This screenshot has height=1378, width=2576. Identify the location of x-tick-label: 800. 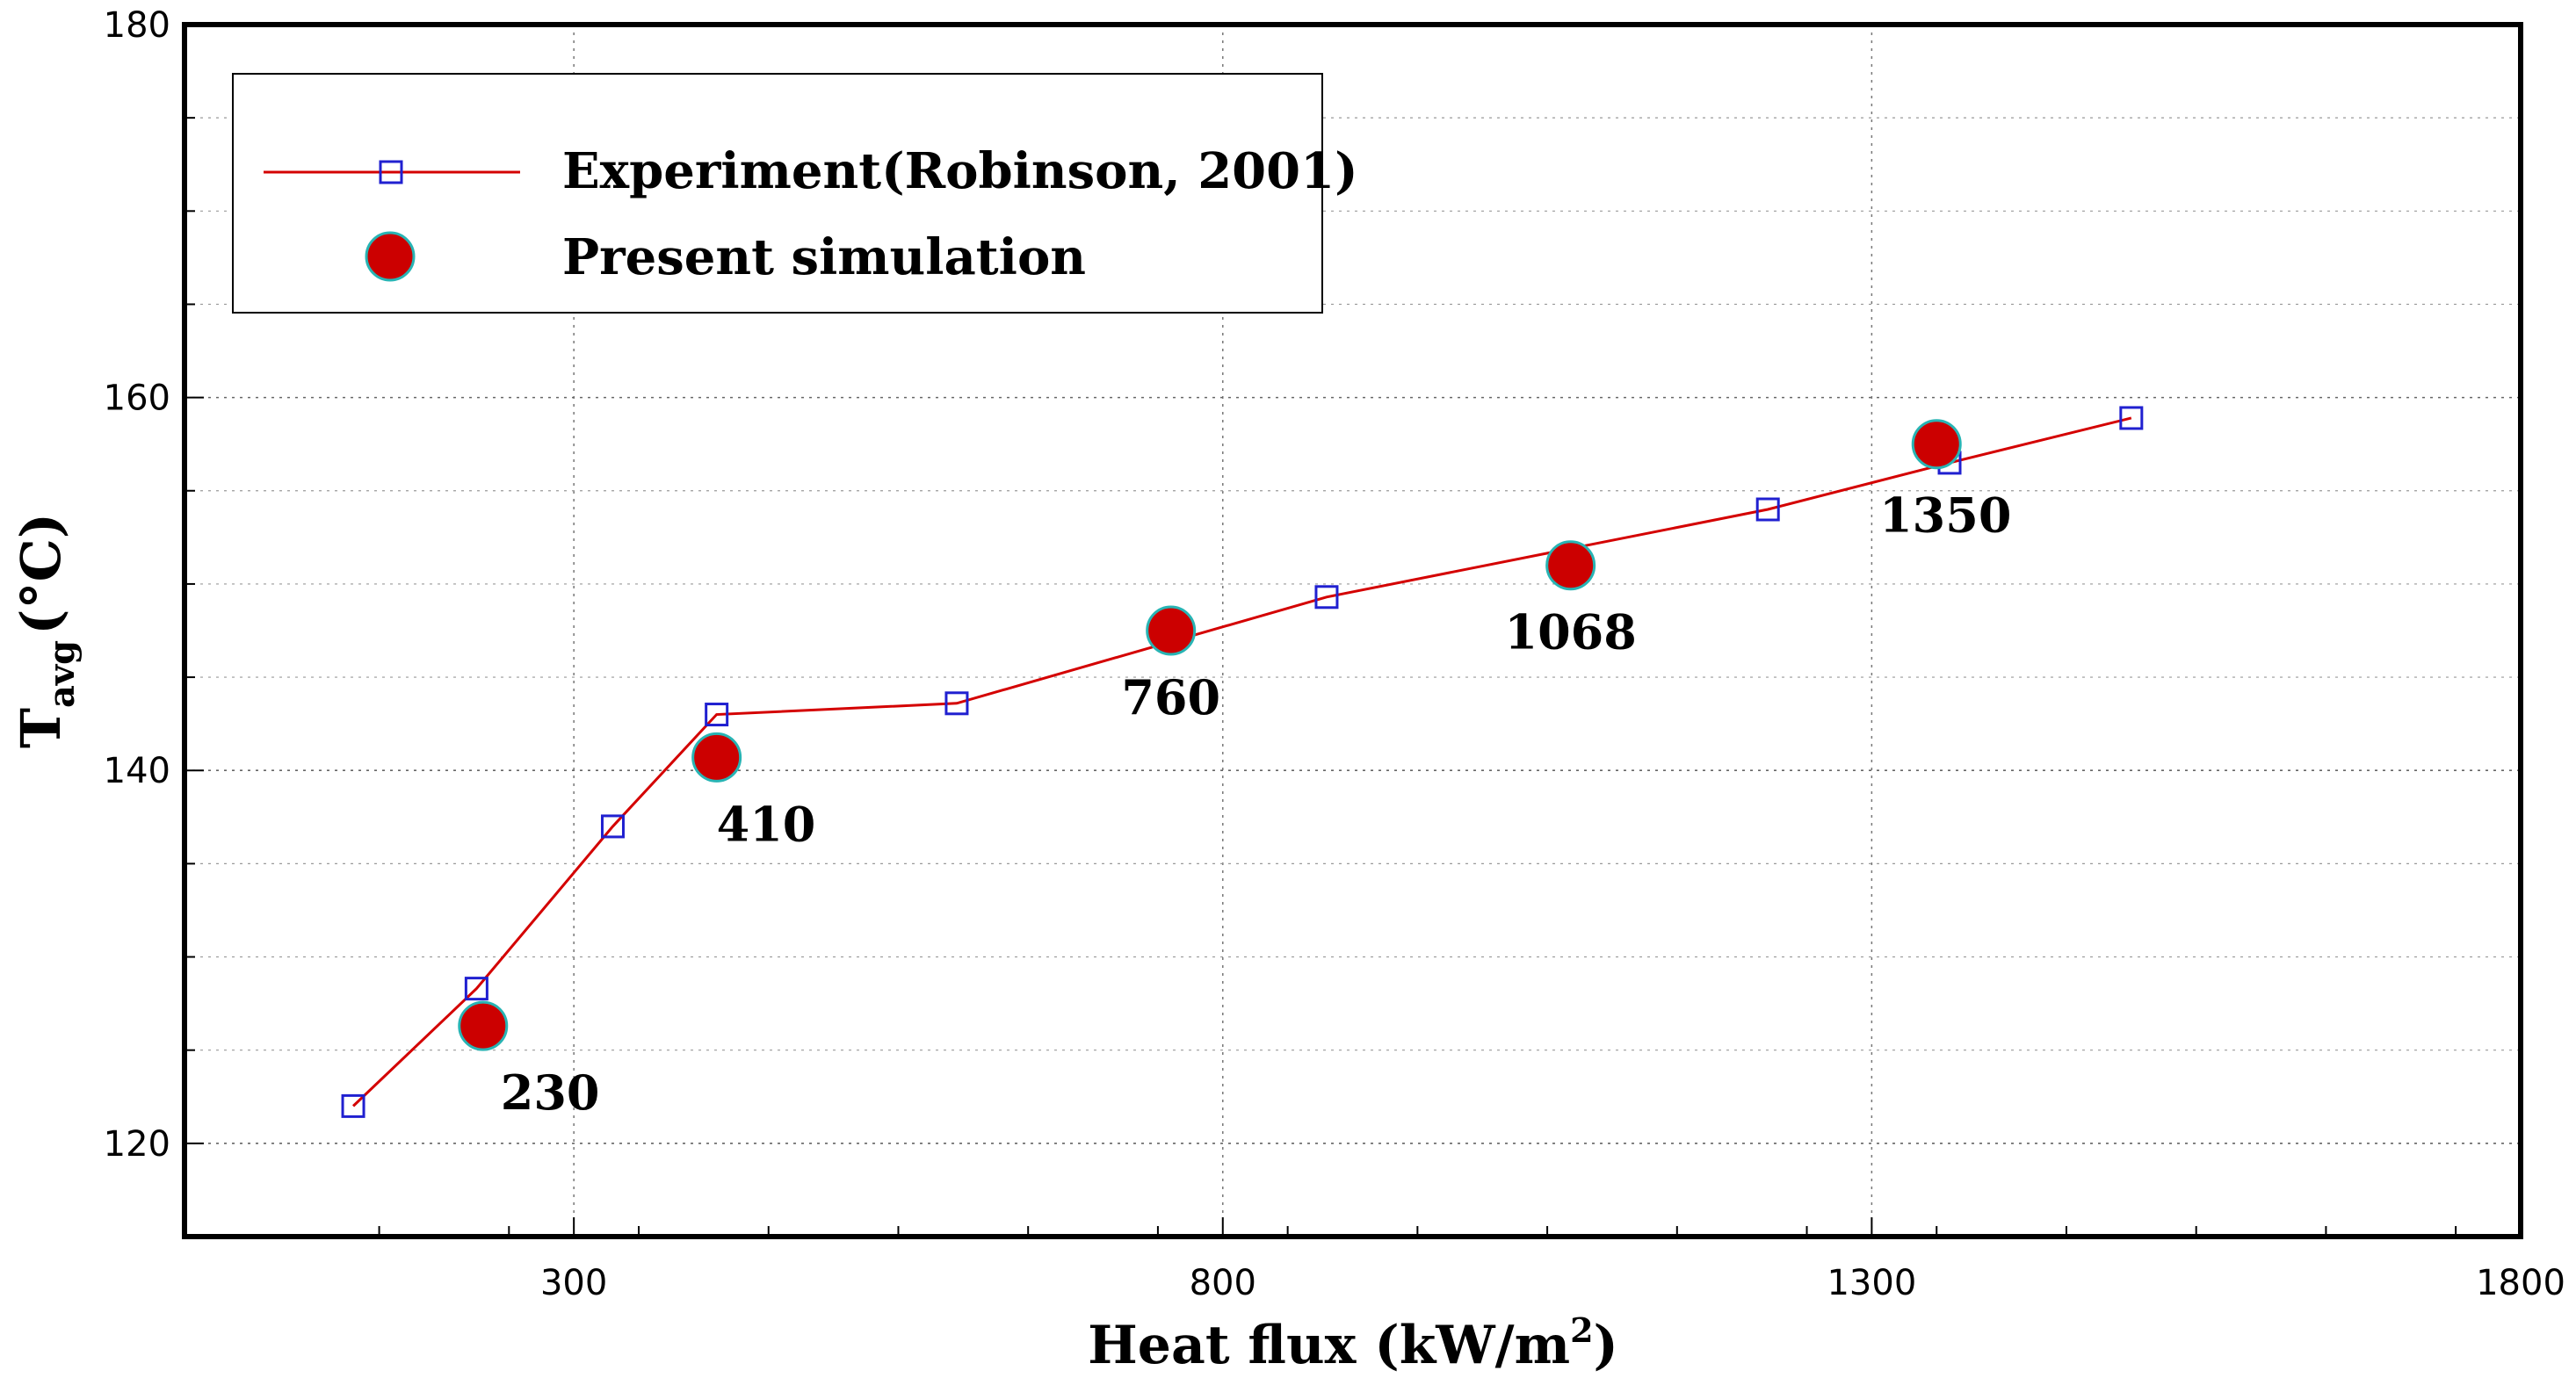
(1223, 1283).